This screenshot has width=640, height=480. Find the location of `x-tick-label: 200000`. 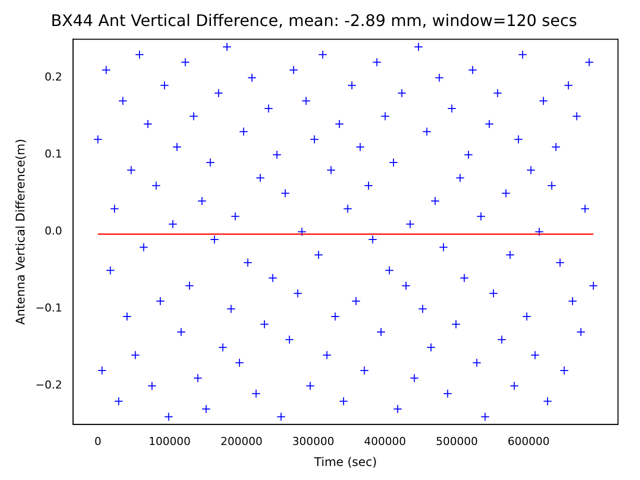

x-tick-label: 200000 is located at coordinates (241, 441).